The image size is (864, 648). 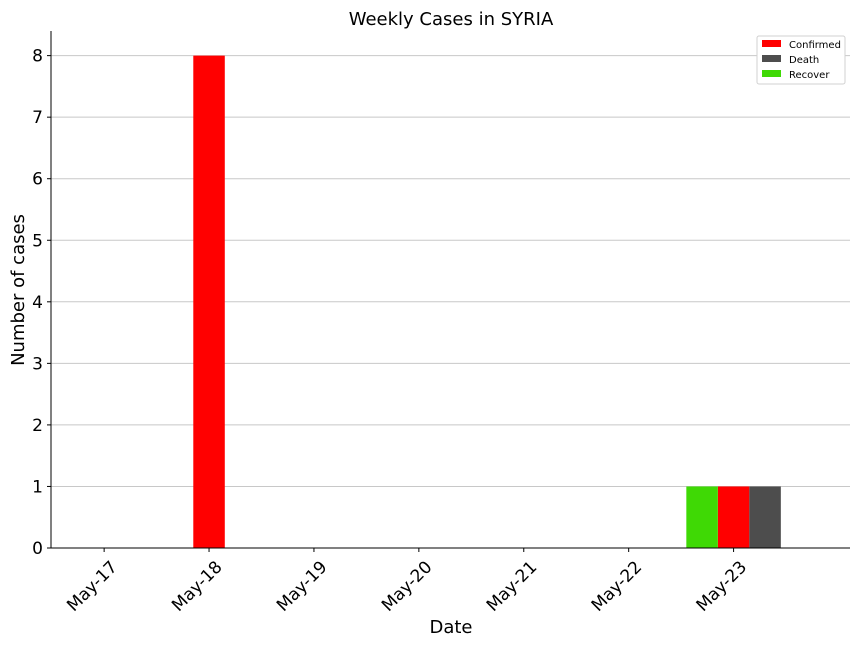 I want to click on legend-label-recover: Recover, so click(x=809, y=75).